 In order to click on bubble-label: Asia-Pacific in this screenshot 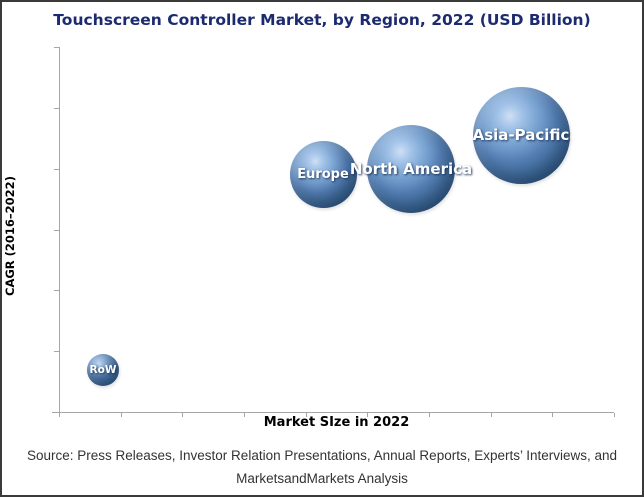, I will do `click(521, 135)`.